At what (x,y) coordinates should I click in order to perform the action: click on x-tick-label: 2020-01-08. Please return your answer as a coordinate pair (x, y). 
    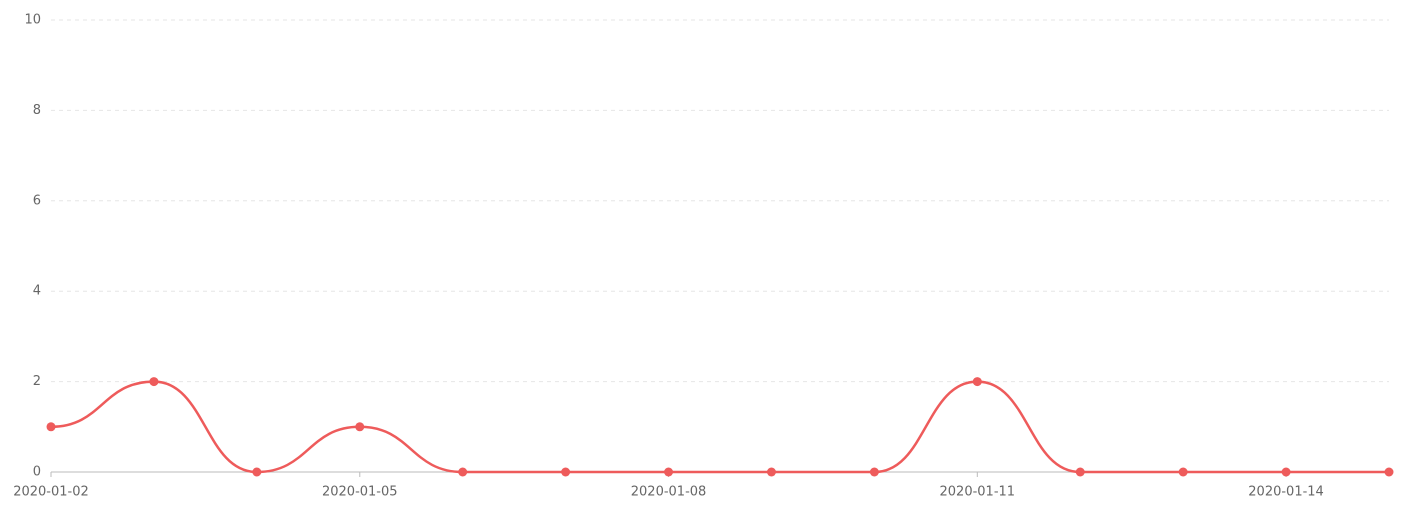
    Looking at the image, I should click on (669, 492).